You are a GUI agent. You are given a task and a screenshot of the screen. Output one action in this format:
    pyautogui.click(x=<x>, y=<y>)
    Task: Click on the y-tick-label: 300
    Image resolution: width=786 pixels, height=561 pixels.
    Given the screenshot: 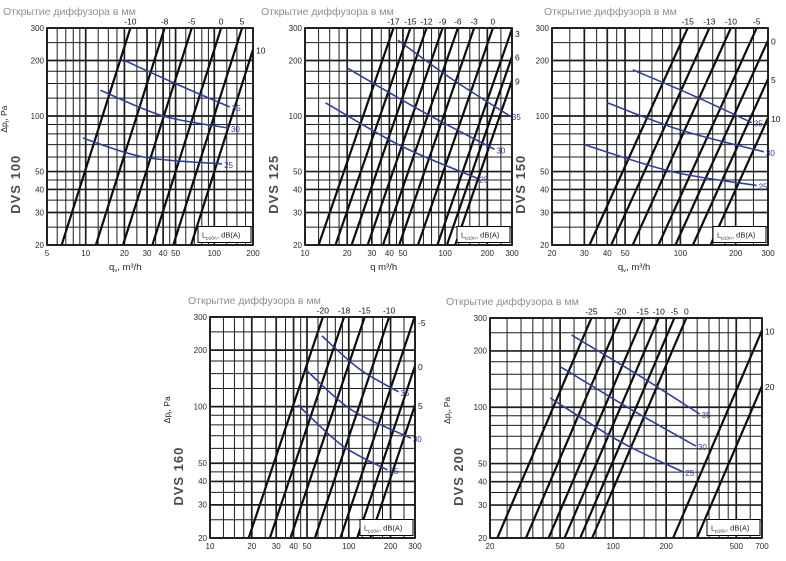 What is the action you would take?
    pyautogui.click(x=296, y=28)
    